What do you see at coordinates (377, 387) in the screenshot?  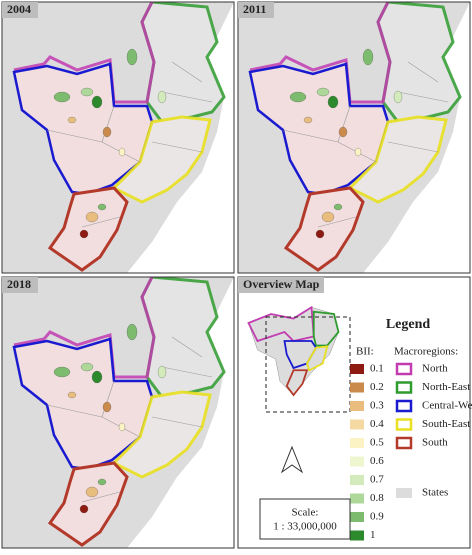 I see `bii-value: 0.2` at bounding box center [377, 387].